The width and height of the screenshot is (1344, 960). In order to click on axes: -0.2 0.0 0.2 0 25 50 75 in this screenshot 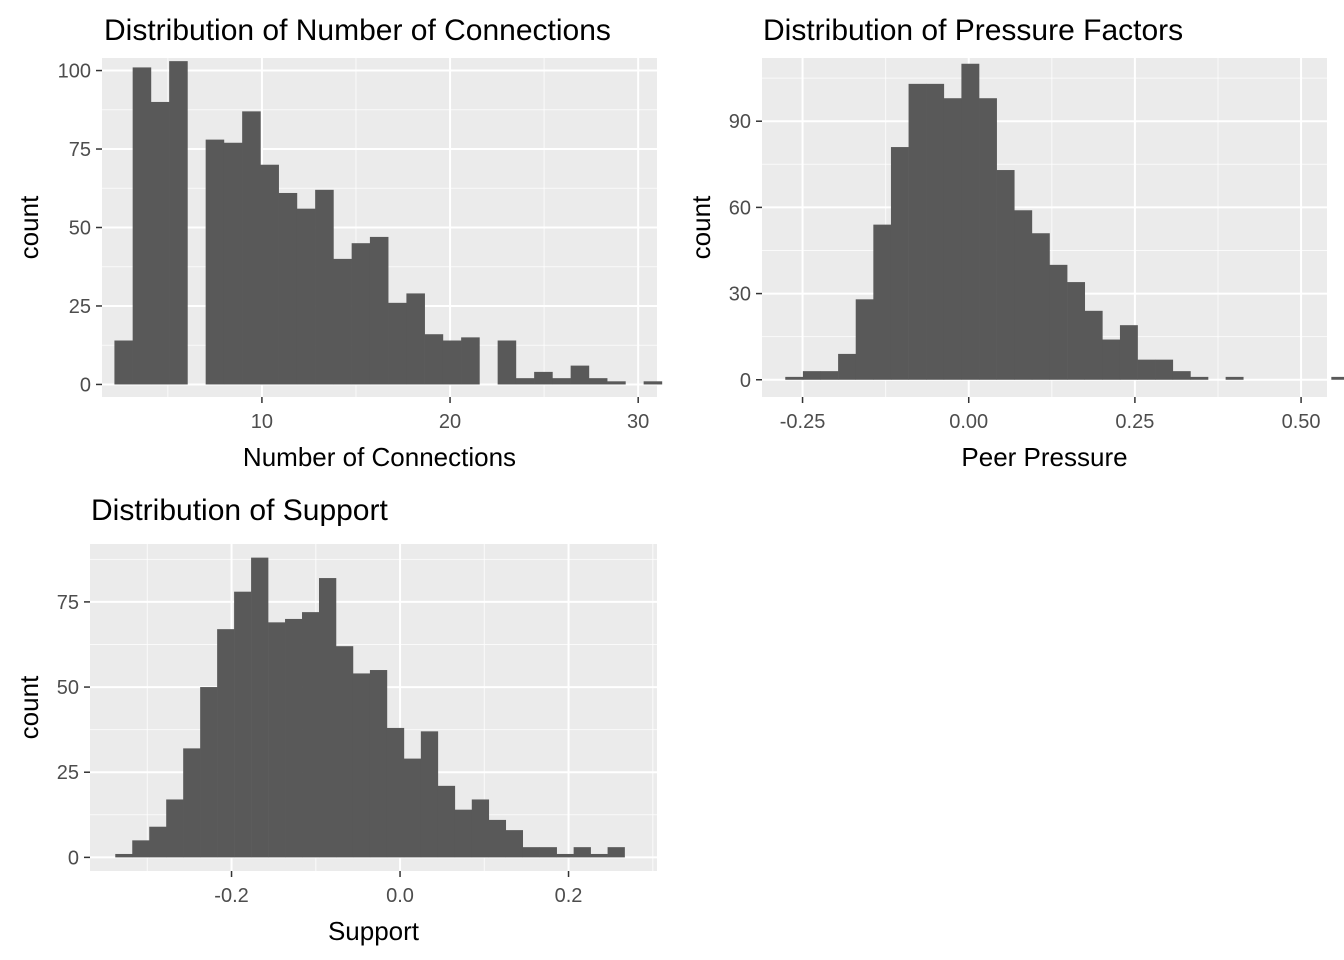, I will do `click(320, 749)`.